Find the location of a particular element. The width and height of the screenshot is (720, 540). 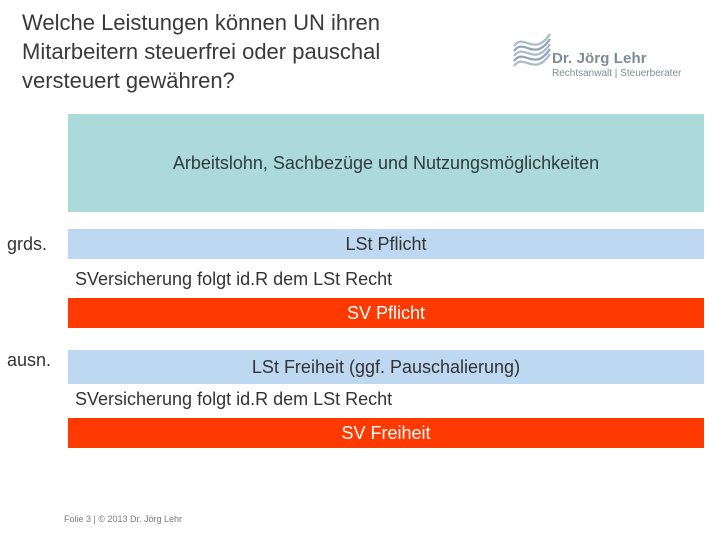

logo-name: Dr. Jörg Lehr is located at coordinates (599, 58).